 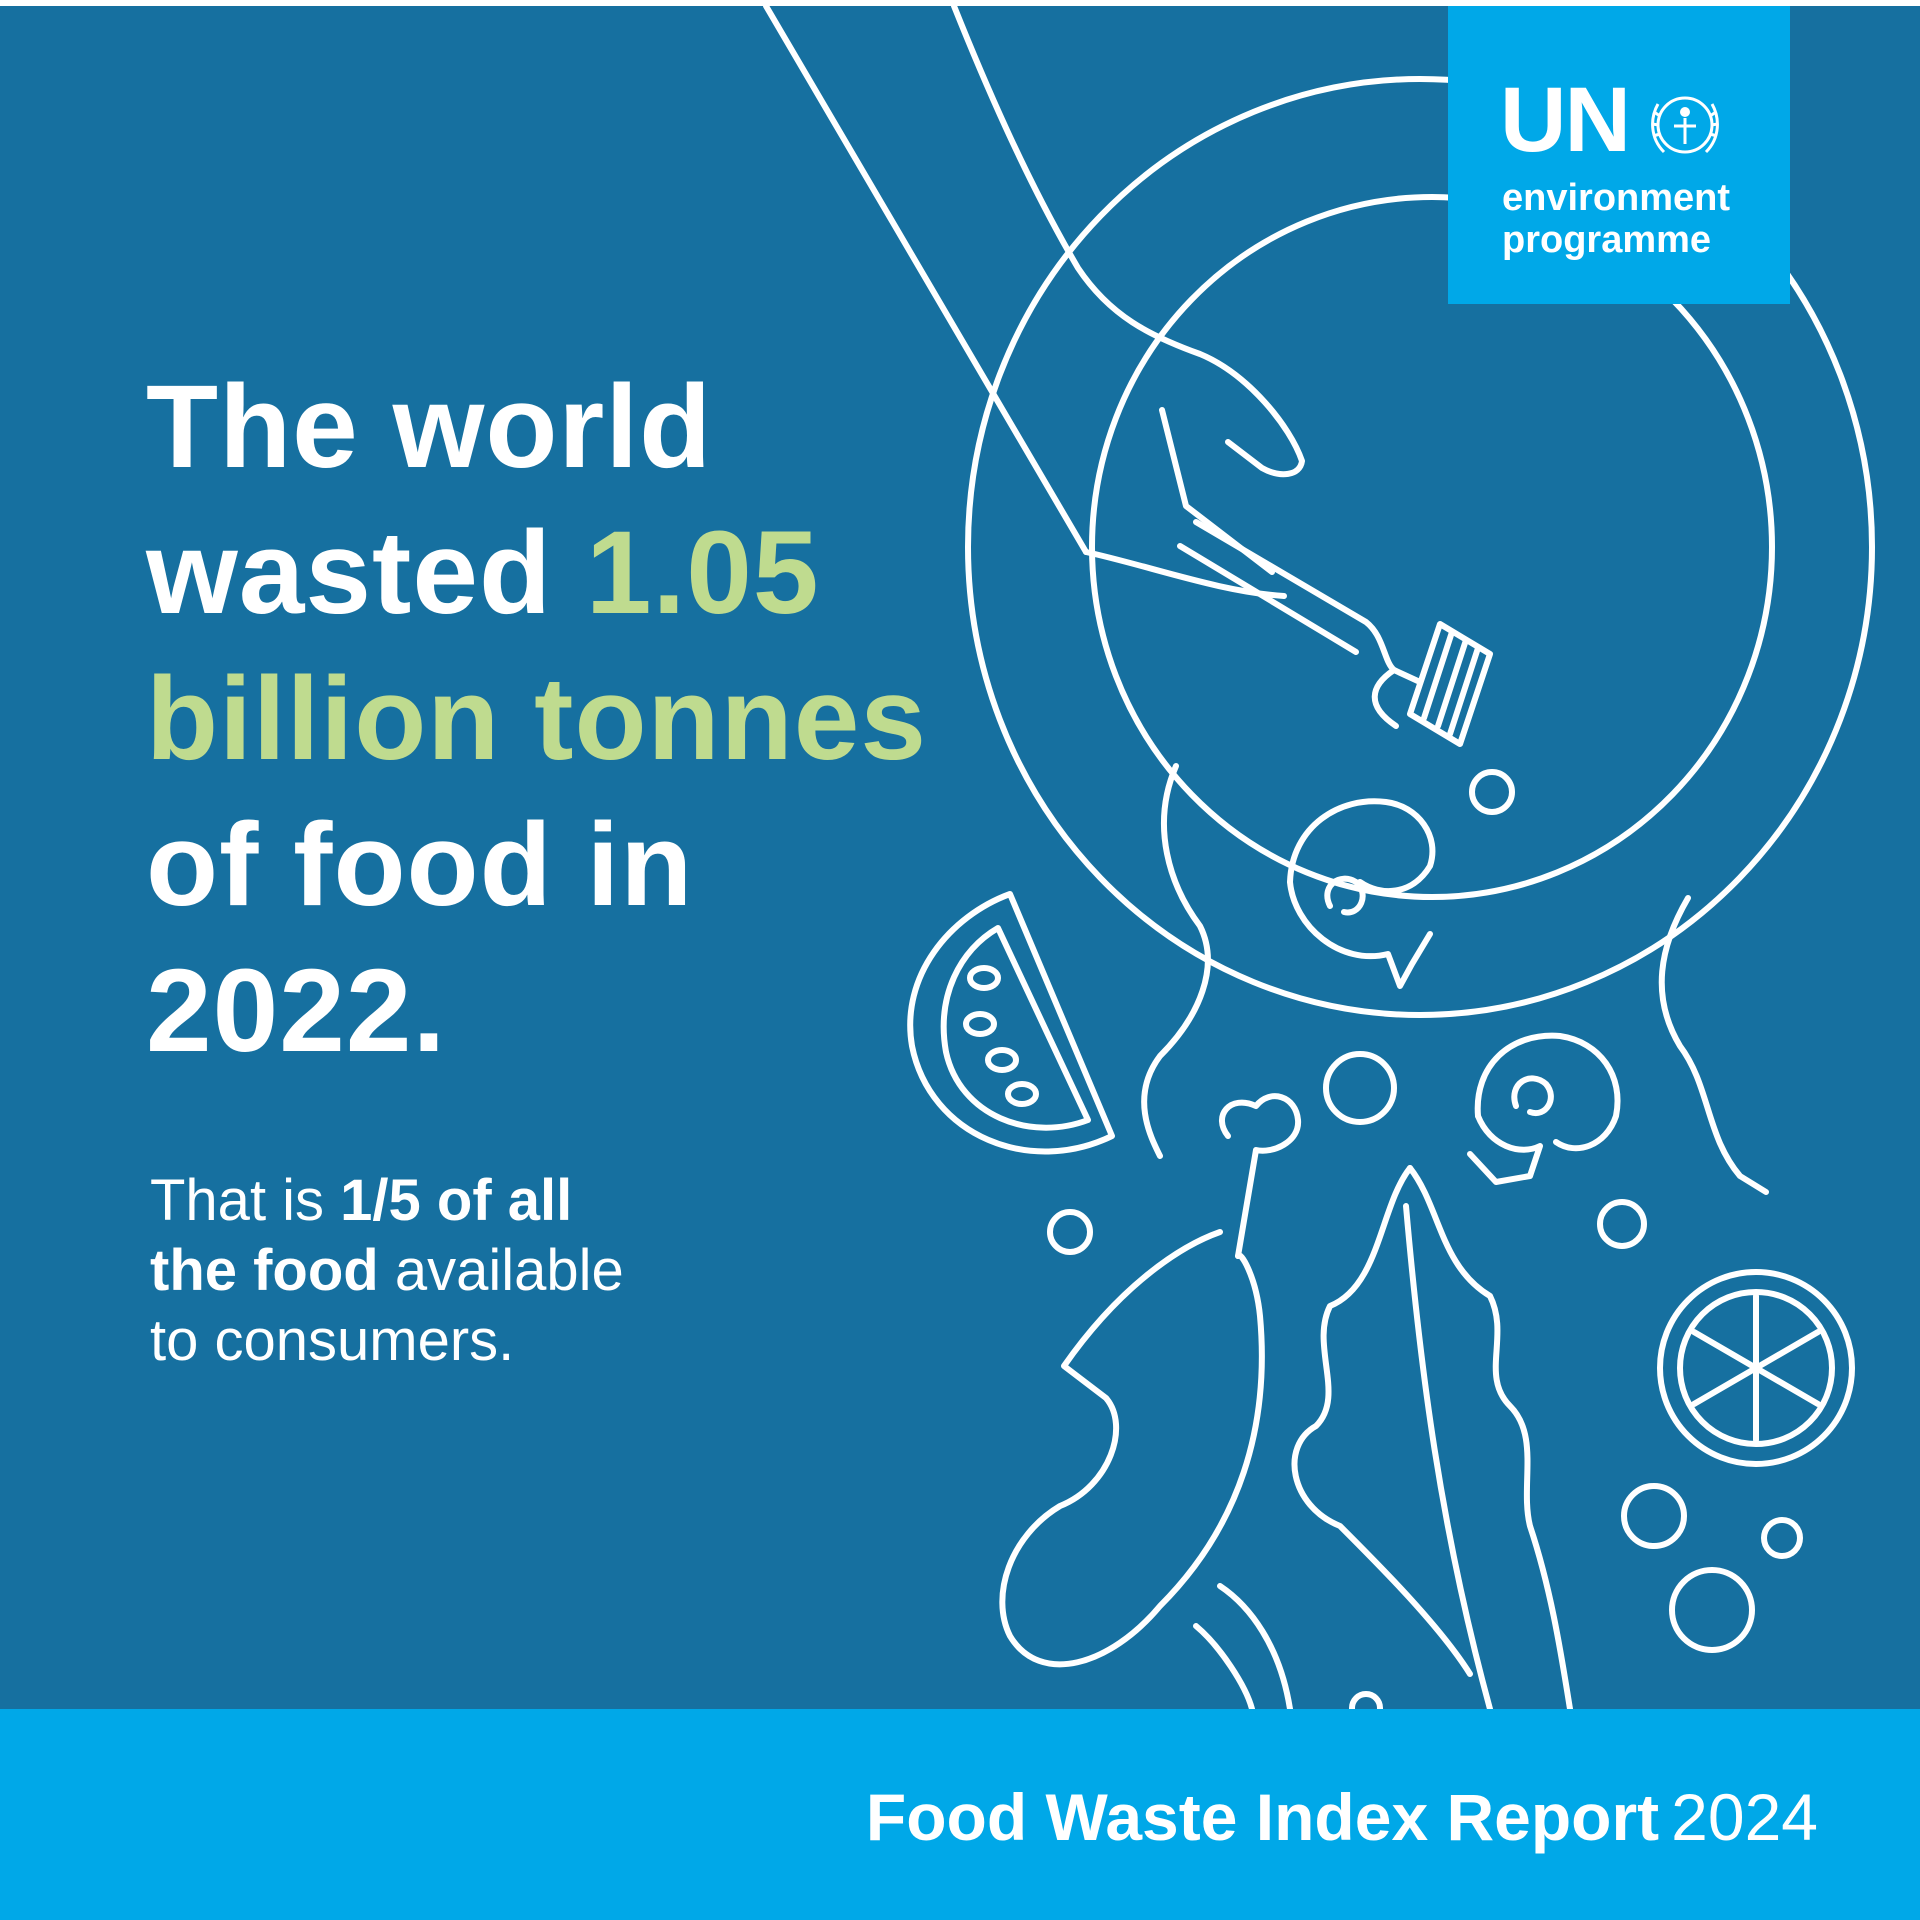 I want to click on fork-icon, so click(x=1335, y=633).